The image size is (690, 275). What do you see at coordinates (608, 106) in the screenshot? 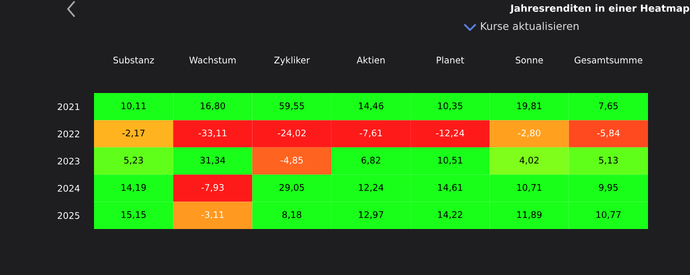
I see `data-label: 7,65` at bounding box center [608, 106].